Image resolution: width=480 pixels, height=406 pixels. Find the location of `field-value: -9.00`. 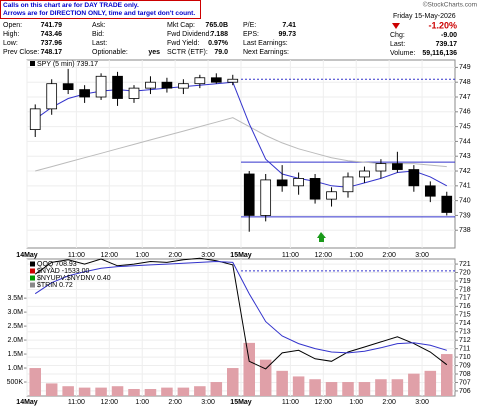

field-value: -9.00 is located at coordinates (449, 35).